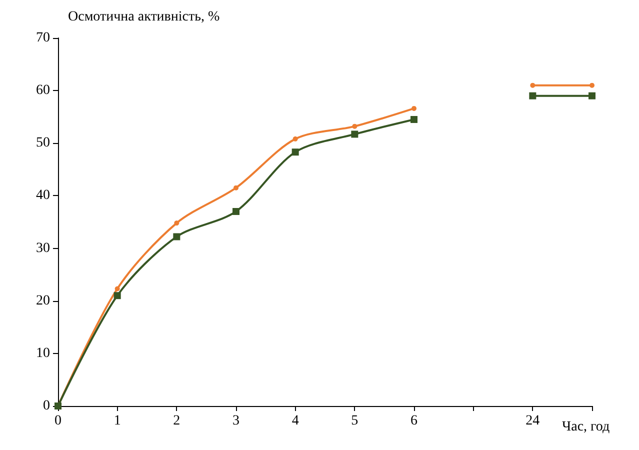  Describe the element at coordinates (236, 421) in the screenshot. I see `x-tick-label: 3` at that location.